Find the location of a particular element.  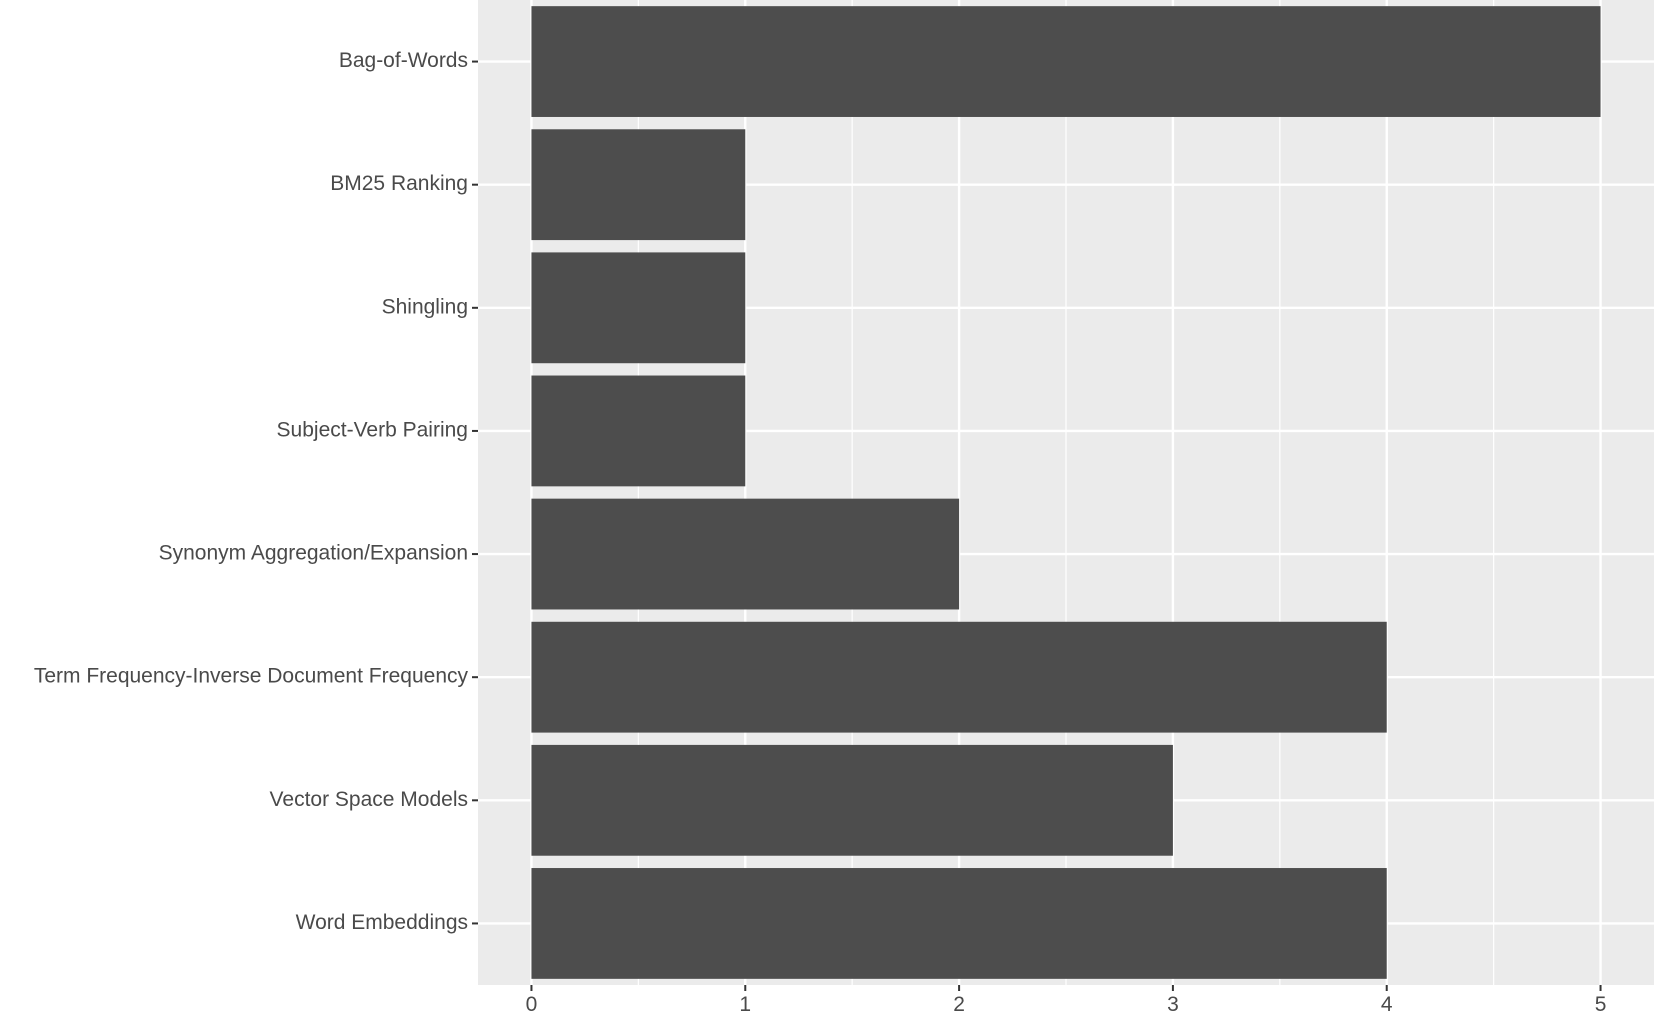

y-tick-label: Shingling is located at coordinates (425, 306).